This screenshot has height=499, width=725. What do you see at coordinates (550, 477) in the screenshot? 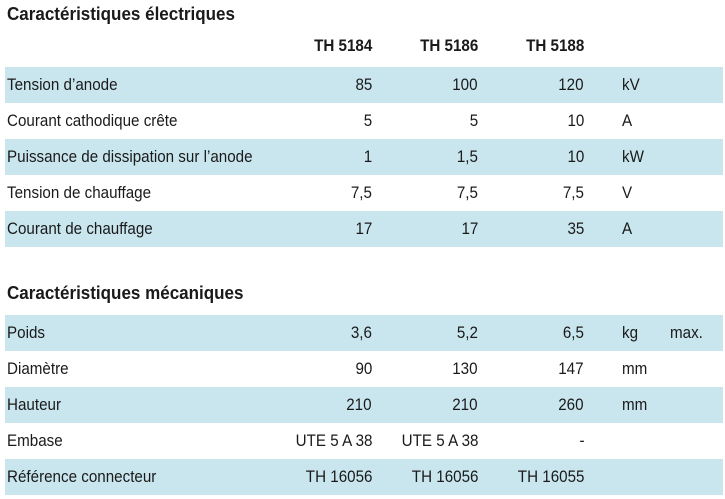
I see `cell-value: TH 16055` at bounding box center [550, 477].